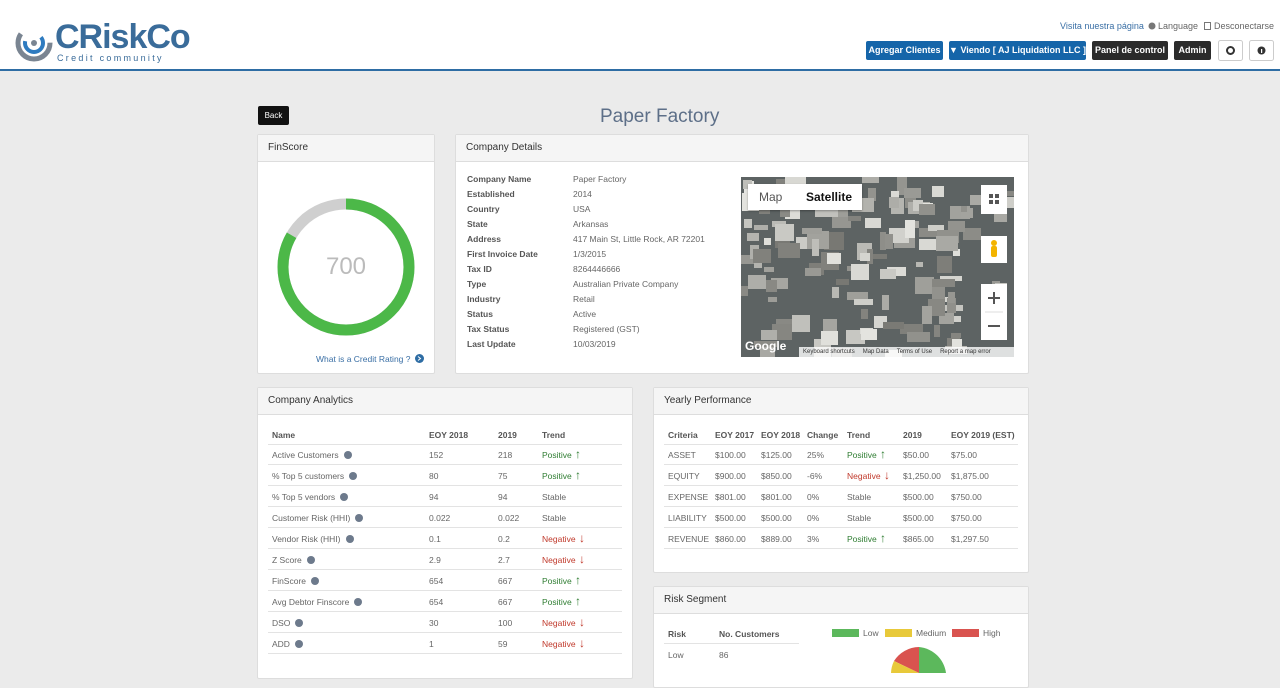  Describe the element at coordinates (965, 352) in the screenshot. I see `map-footer-link: Report a map error` at that location.